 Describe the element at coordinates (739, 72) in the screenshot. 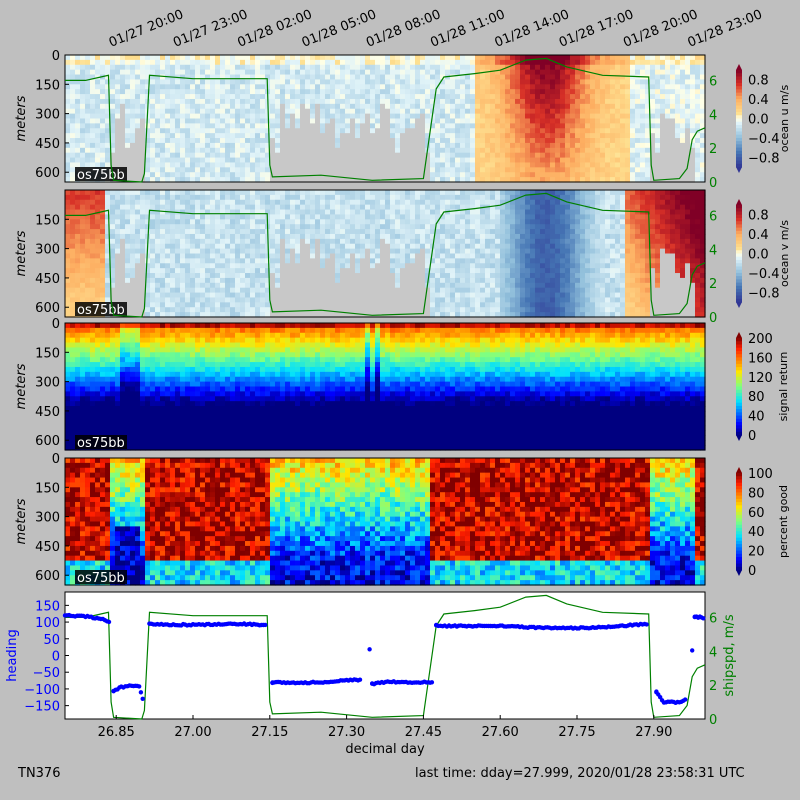

I see `colorbar-swatch` at that location.